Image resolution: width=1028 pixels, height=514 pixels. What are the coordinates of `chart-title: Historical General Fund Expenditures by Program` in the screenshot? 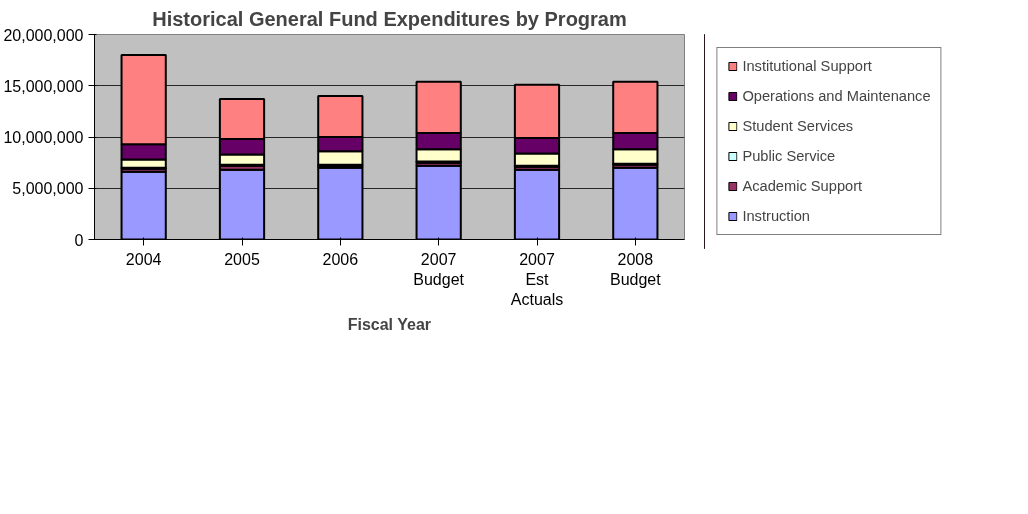 It's located at (389, 18).